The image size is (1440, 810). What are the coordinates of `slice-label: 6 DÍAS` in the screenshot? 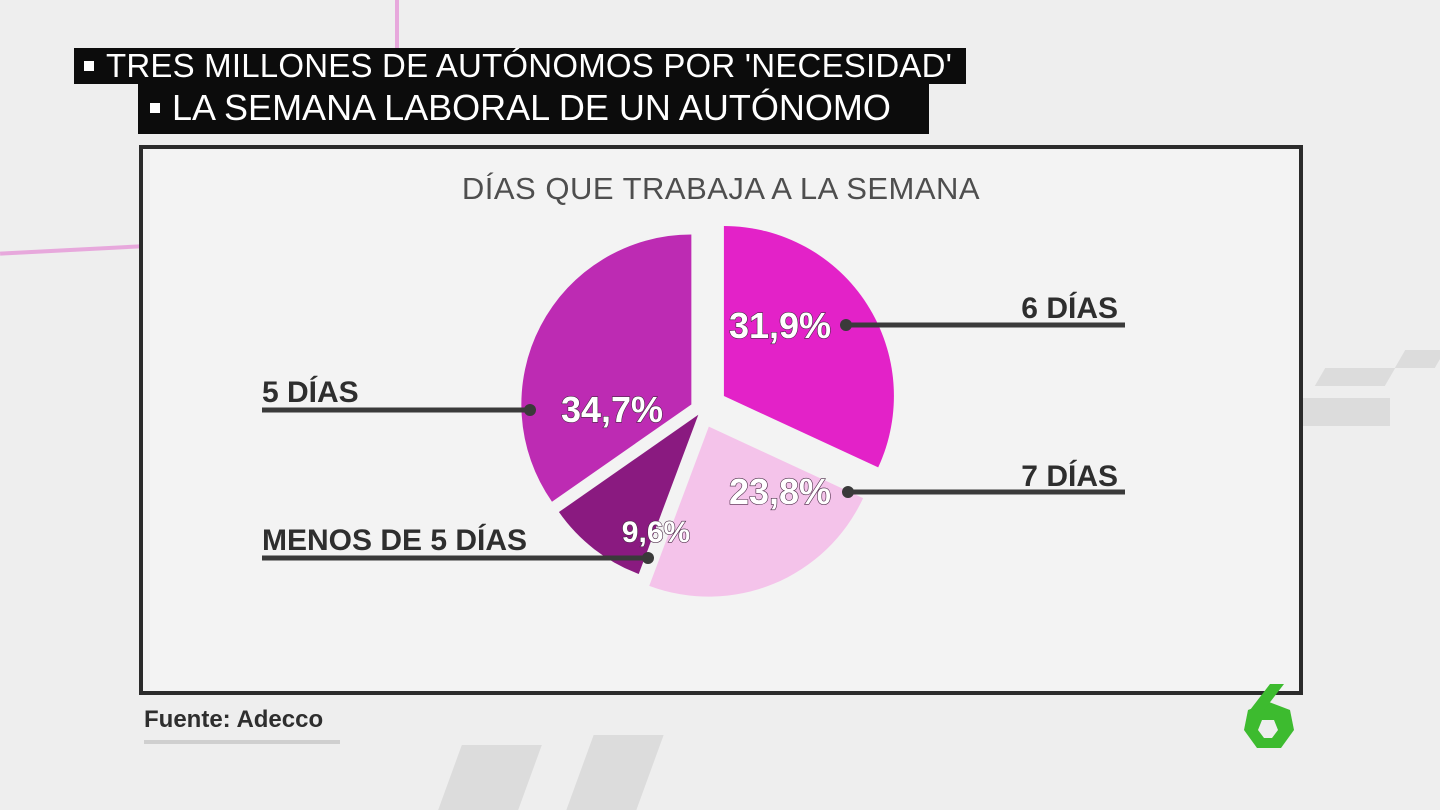 It's located at (1069, 308).